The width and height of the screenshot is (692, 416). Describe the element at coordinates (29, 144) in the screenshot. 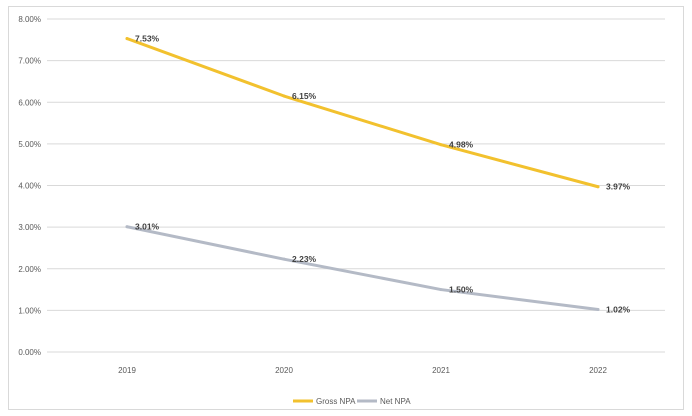

I see `y-tick-label: 5.00%` at that location.